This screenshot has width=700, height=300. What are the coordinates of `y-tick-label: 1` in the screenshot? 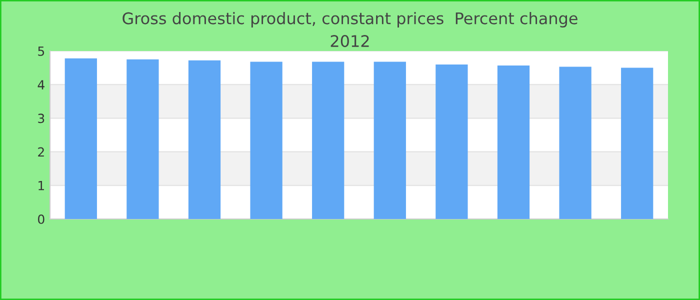 It's located at (41, 185).